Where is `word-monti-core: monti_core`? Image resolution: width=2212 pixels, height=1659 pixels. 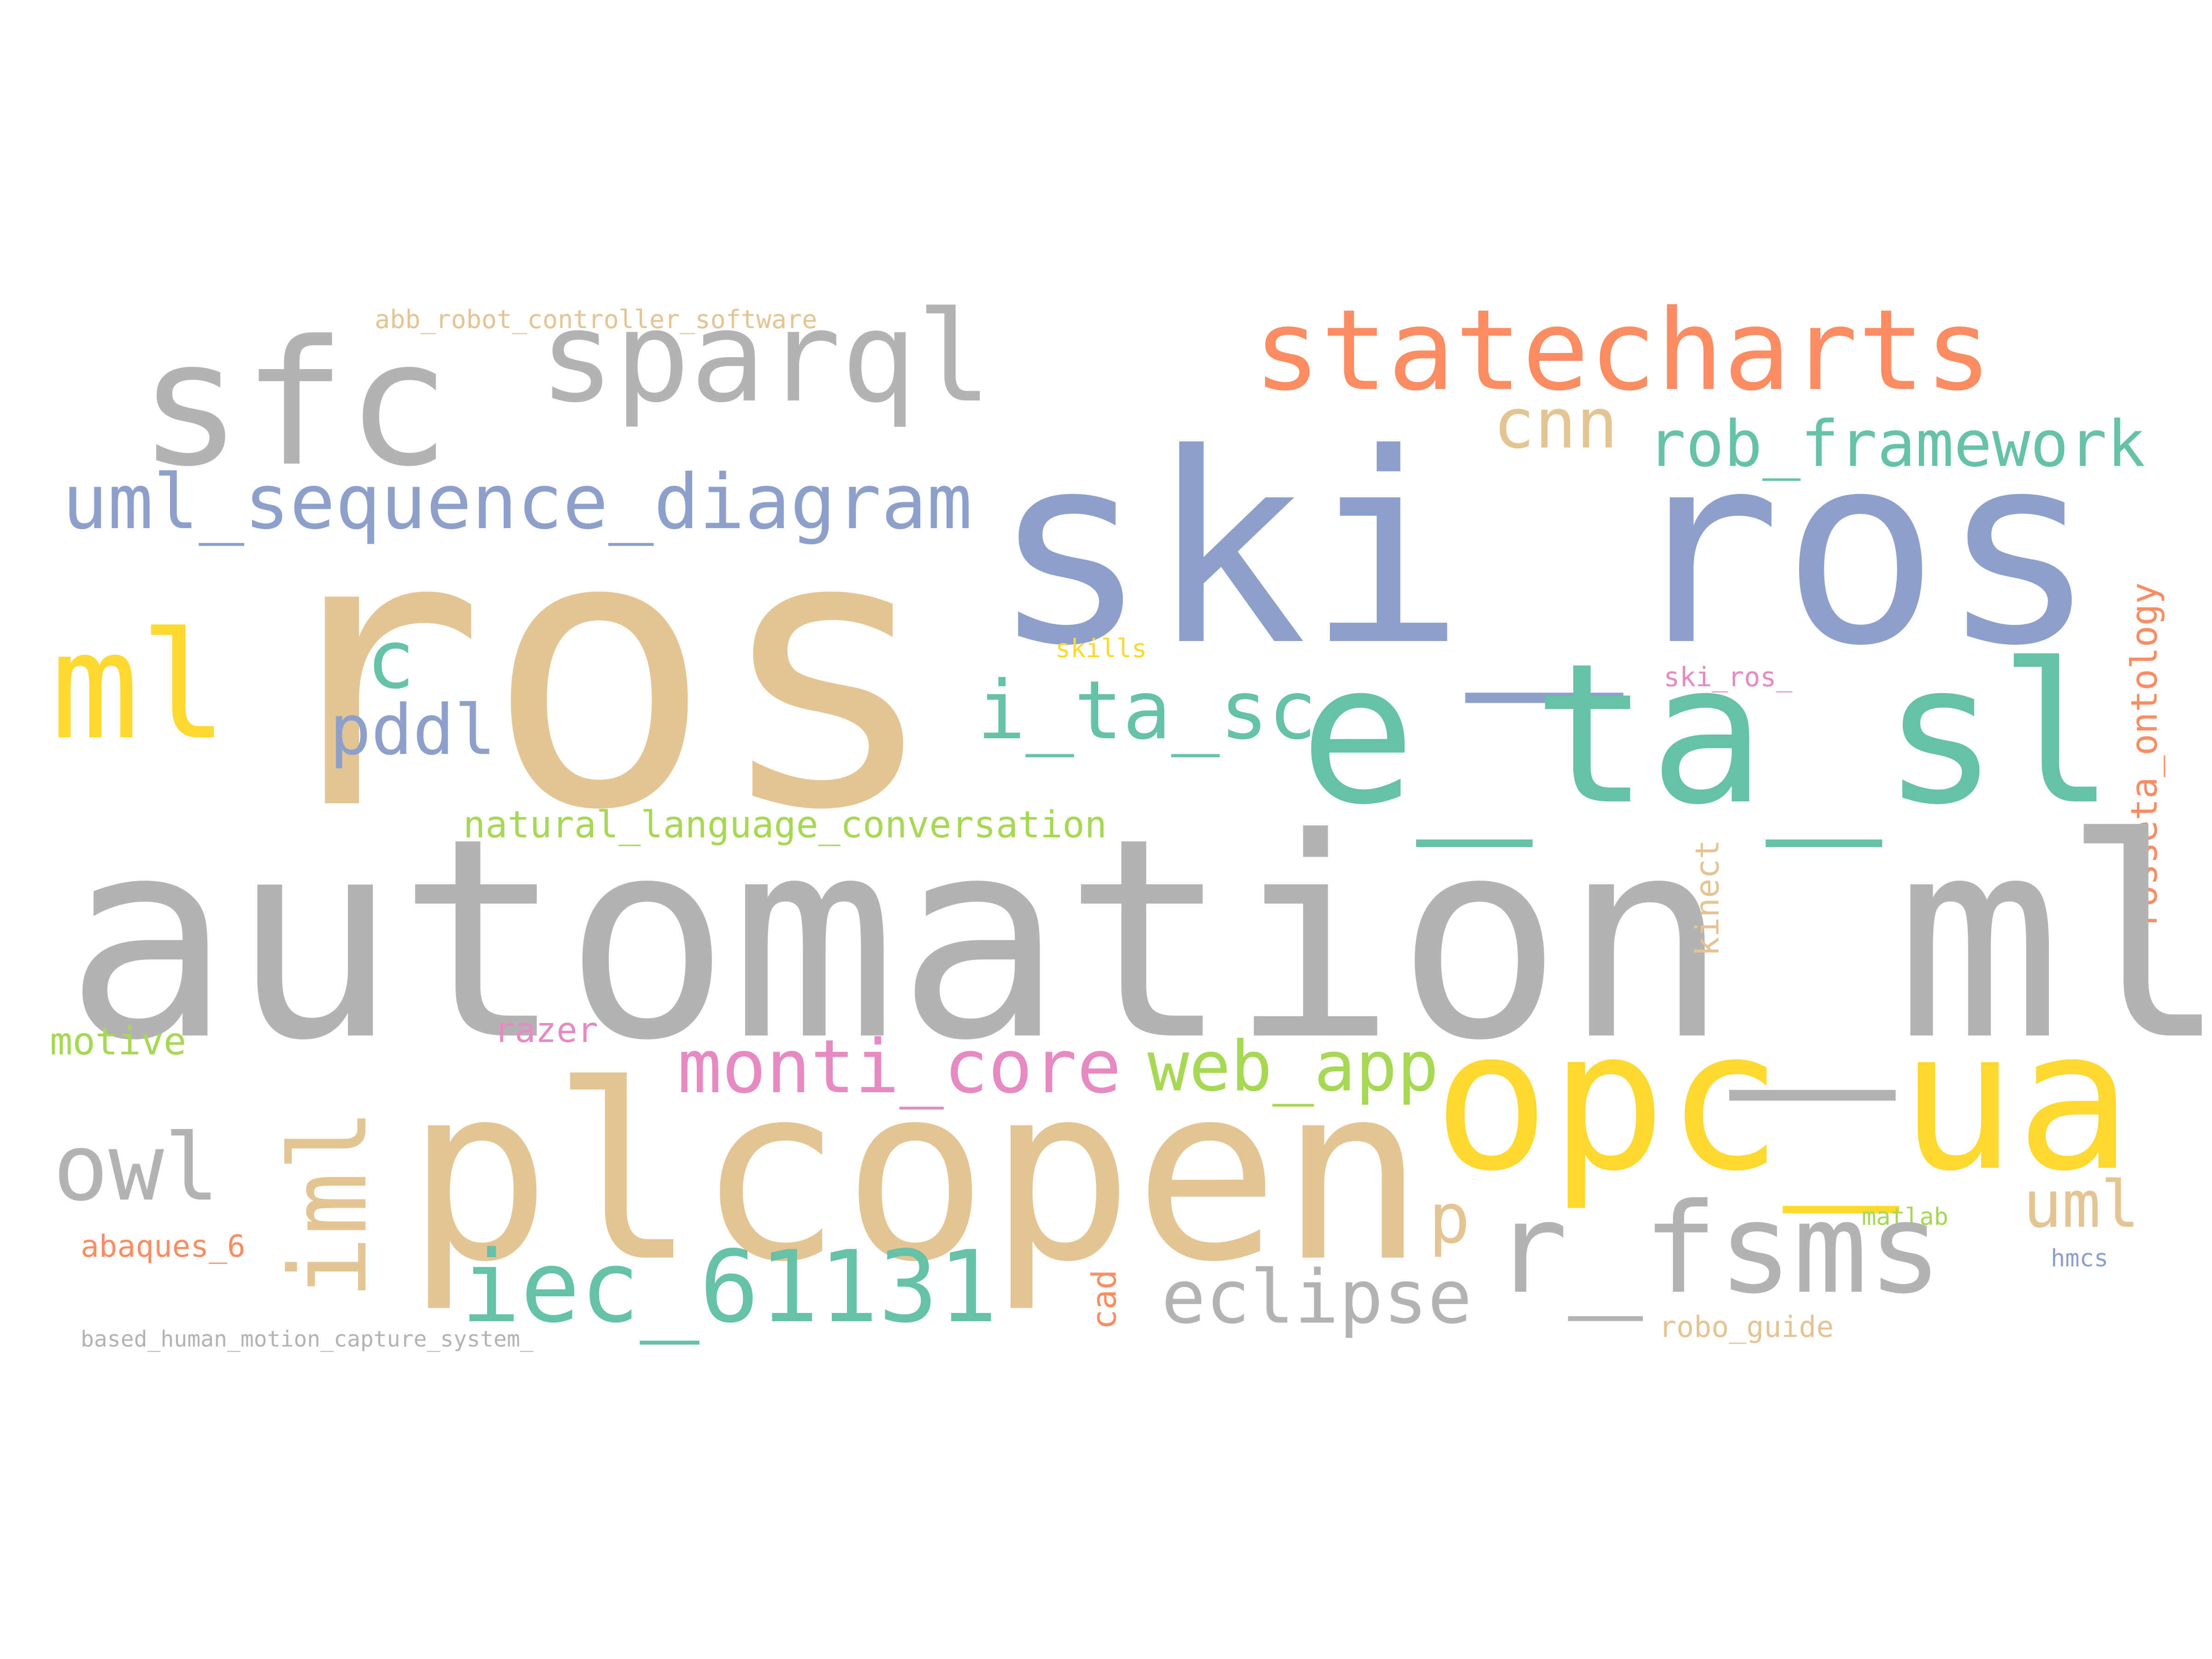
word-monti-core: monti_core is located at coordinates (899, 1067).